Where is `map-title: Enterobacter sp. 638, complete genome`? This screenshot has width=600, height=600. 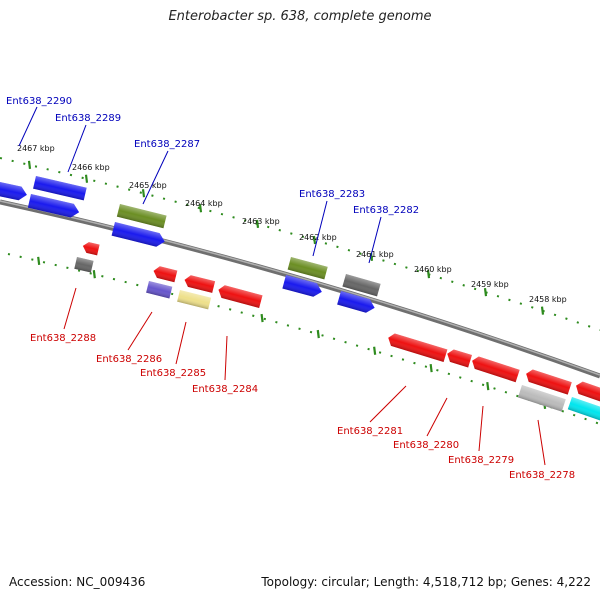
map-title: Enterobacter sp. 638, complete genome is located at coordinates (300, 16).